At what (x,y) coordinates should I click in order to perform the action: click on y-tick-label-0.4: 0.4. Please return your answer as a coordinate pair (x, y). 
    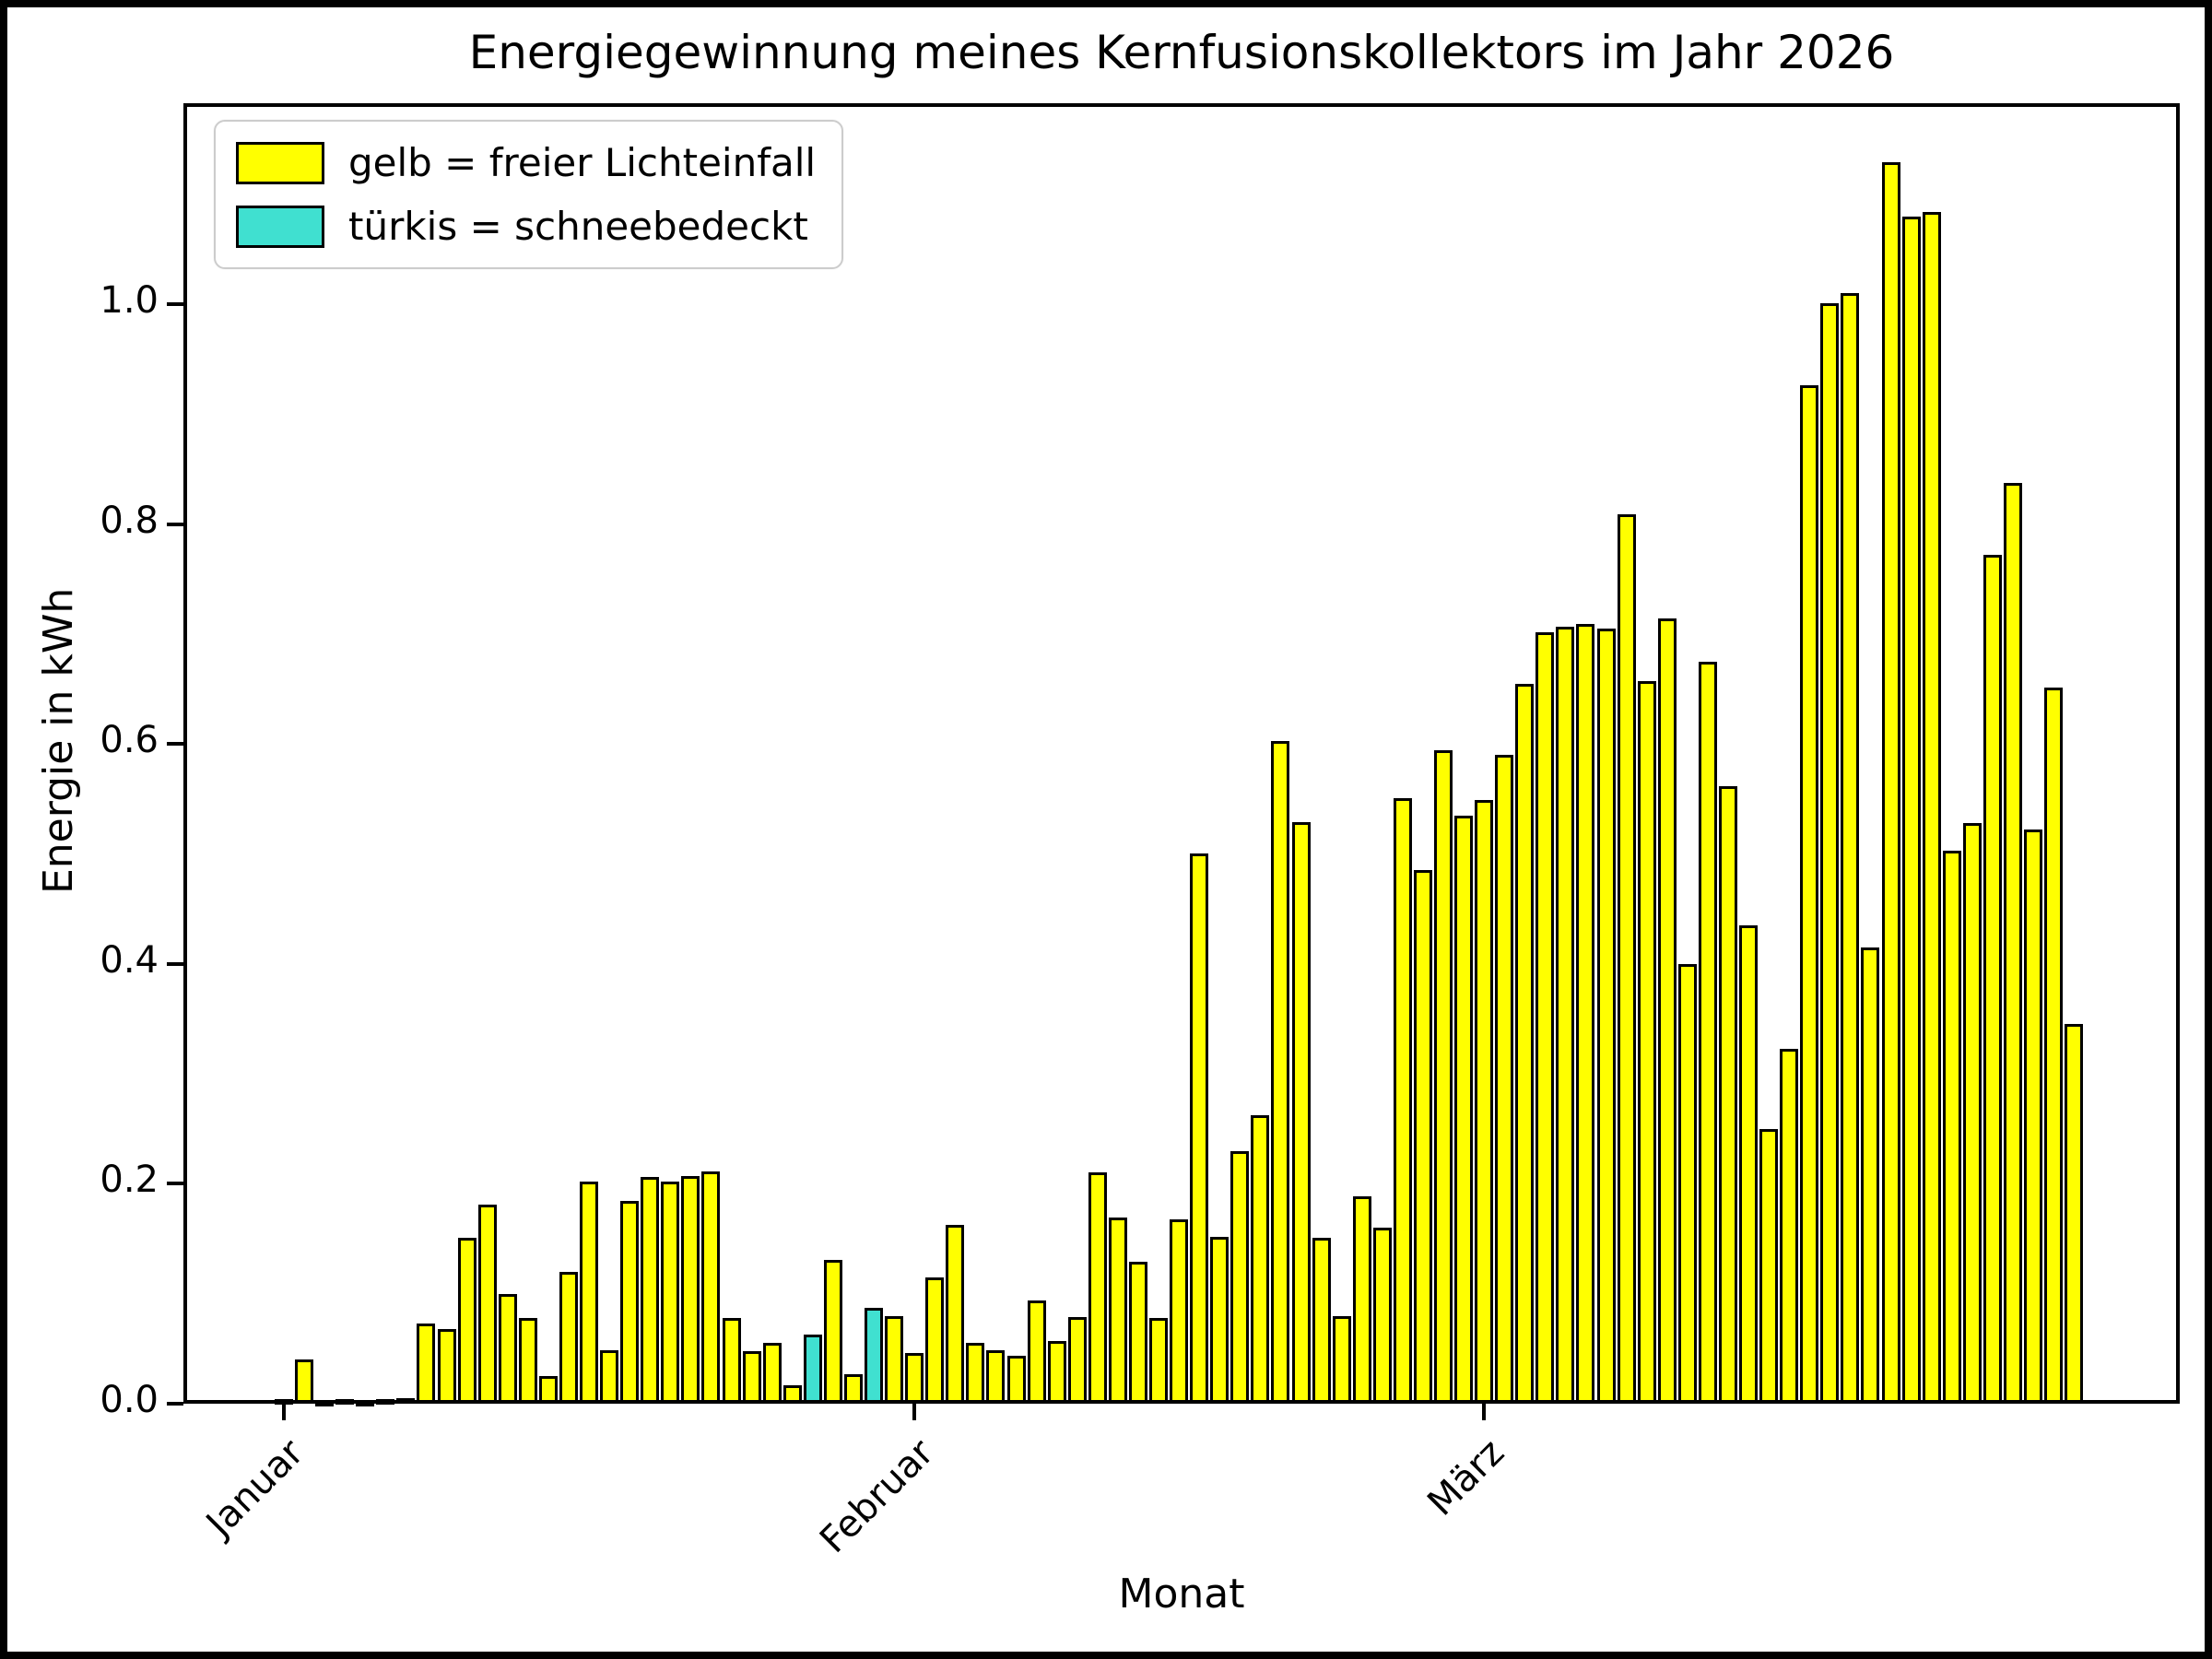
    Looking at the image, I should click on (129, 960).